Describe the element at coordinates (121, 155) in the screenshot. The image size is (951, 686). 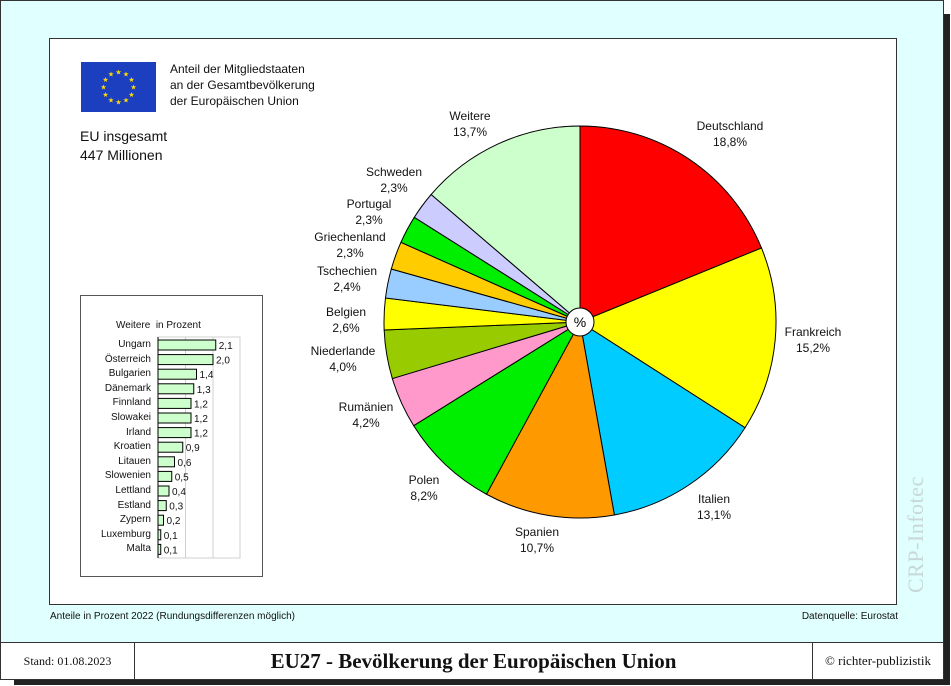
I see `eu-total-value: 447 Millionen` at that location.